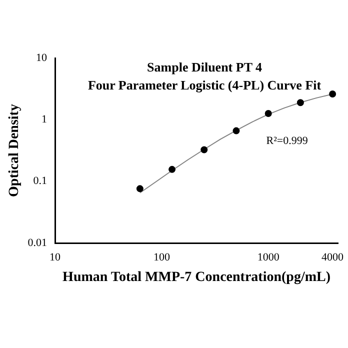  Describe the element at coordinates (161, 257) in the screenshot. I see `x-tick-label: 100` at that location.